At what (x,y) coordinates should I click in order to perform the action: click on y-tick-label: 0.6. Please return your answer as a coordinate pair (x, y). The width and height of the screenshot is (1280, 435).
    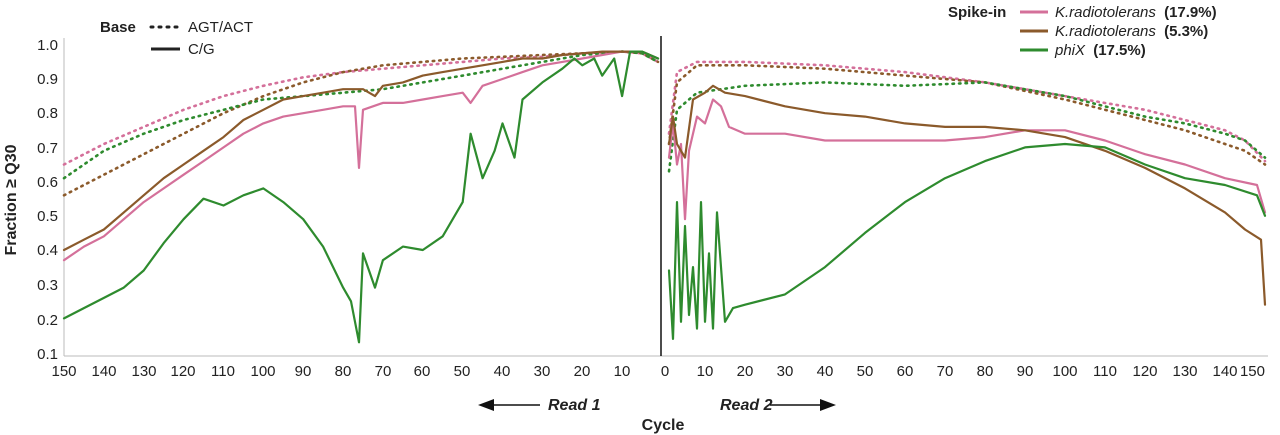
    Looking at the image, I should click on (47, 182).